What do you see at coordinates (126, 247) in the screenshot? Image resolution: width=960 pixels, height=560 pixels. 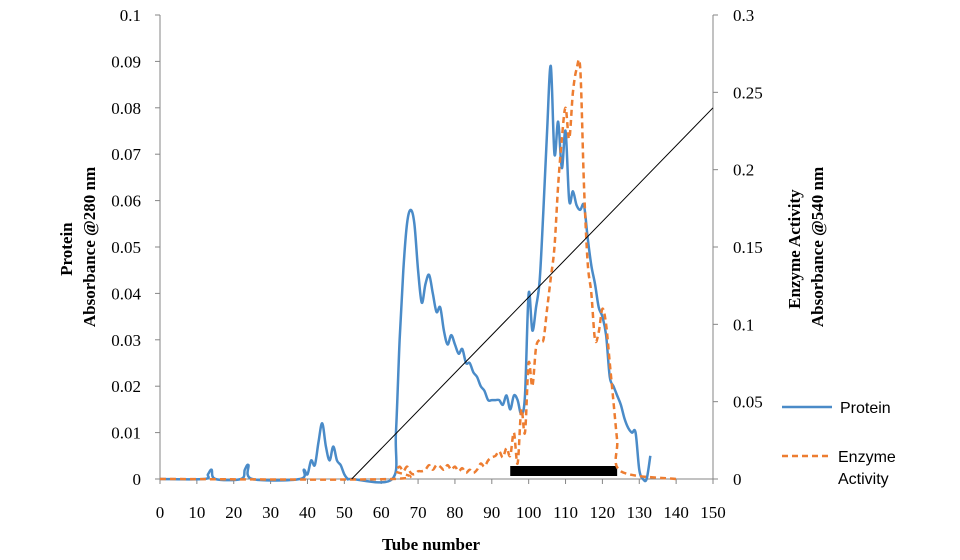 I see `y-tick-label: 0.05` at bounding box center [126, 247].